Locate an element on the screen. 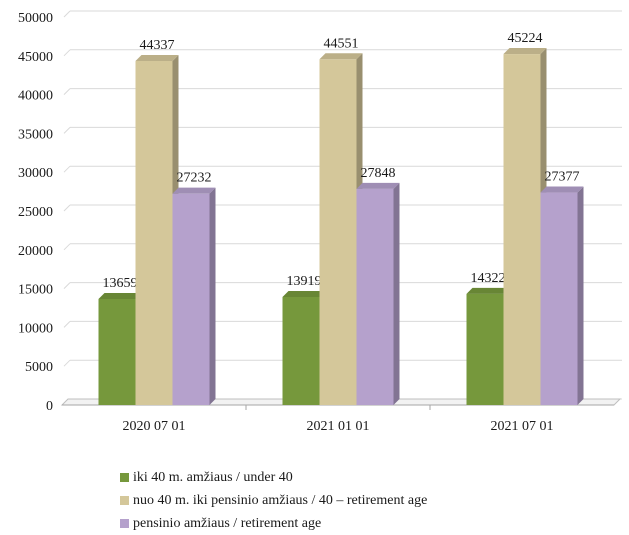 The height and width of the screenshot is (535, 629). data-label: 13919 is located at coordinates (304, 281).